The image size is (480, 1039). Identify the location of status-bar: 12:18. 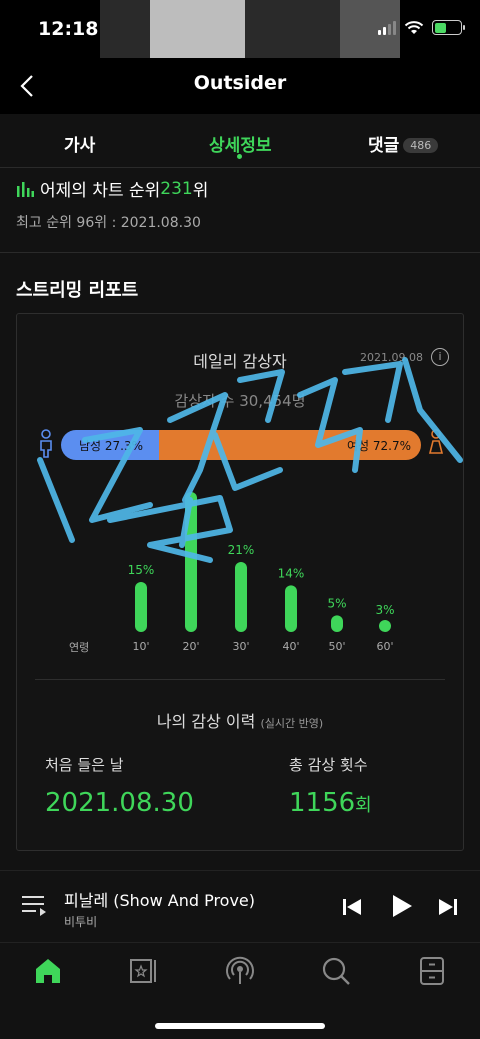
(240, 29).